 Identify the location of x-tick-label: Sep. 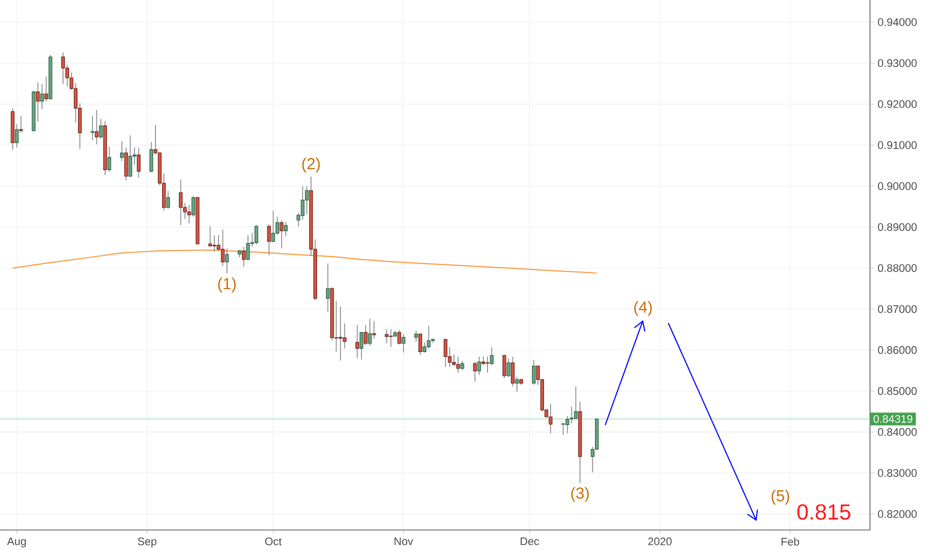
(147, 543).